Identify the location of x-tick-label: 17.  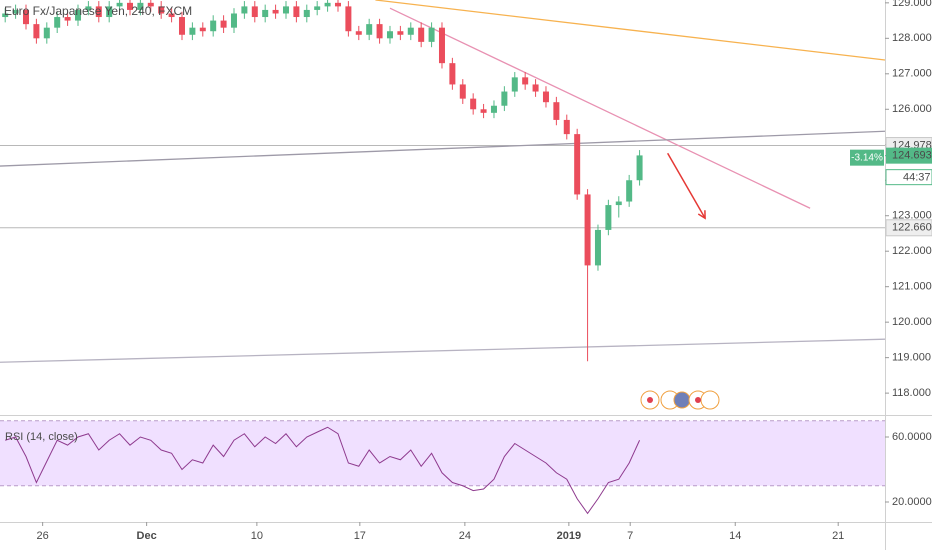
(360, 536).